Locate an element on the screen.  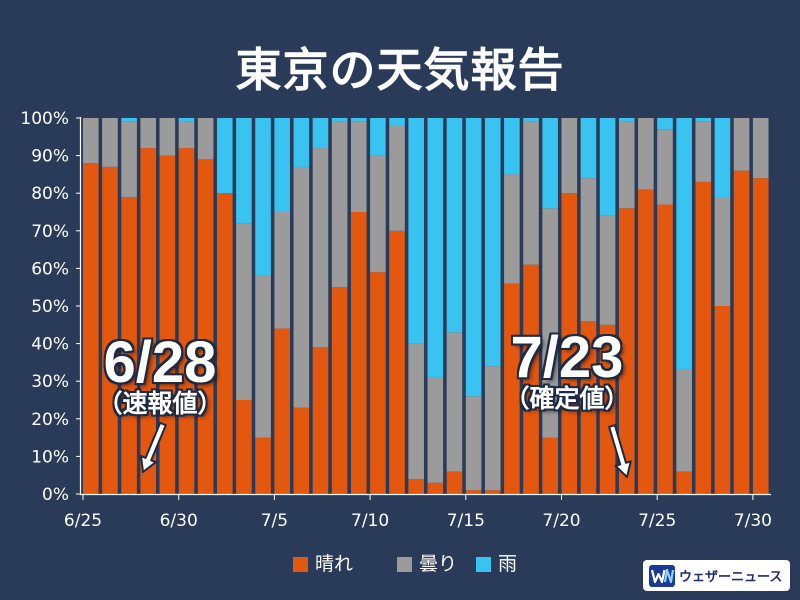
logo-text: ウェザーニュース is located at coordinates (731, 577).